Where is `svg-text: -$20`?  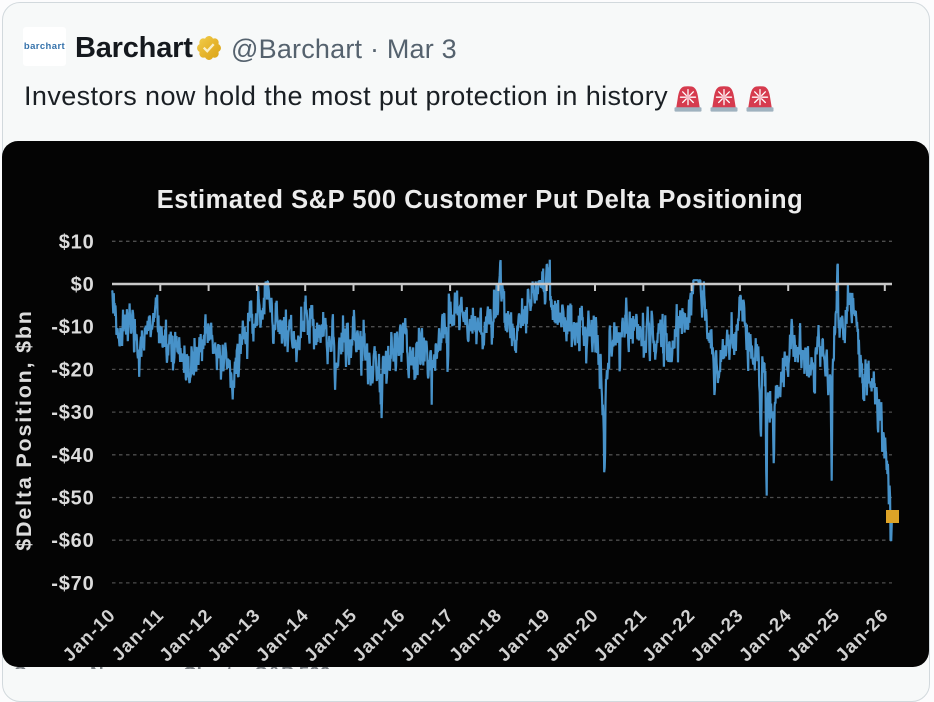 svg-text: -$20 is located at coordinates (72, 370).